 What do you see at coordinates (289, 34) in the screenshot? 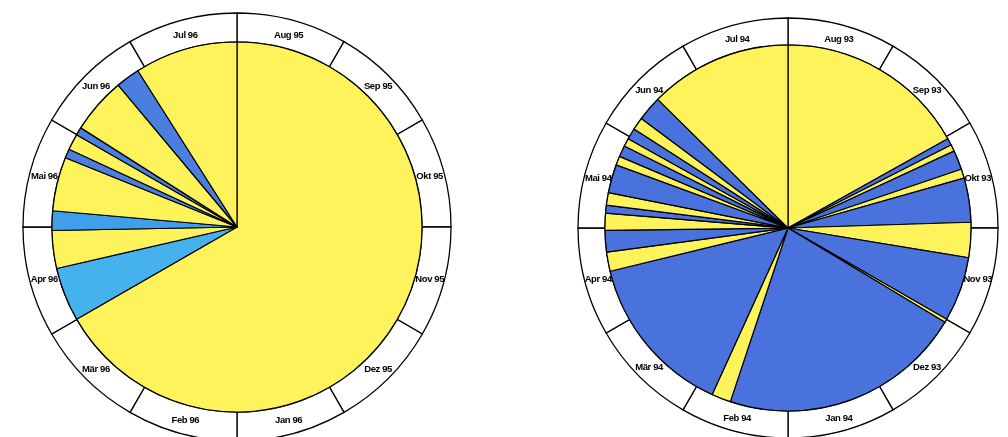
I see `text: Aug 95` at bounding box center [289, 34].